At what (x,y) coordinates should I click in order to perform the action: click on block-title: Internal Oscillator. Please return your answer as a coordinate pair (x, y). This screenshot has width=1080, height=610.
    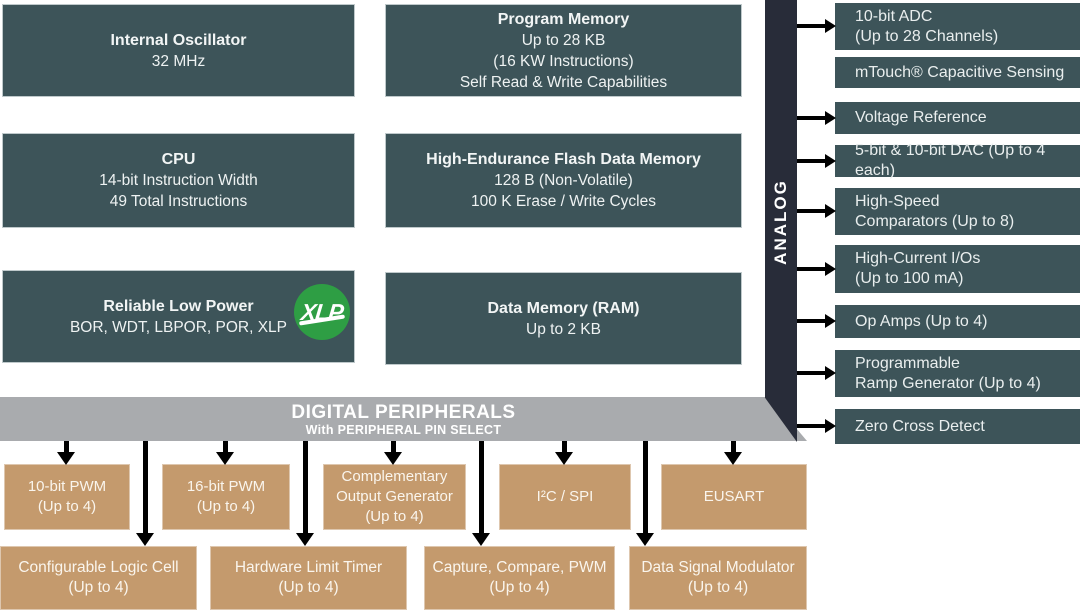
    Looking at the image, I should click on (178, 40).